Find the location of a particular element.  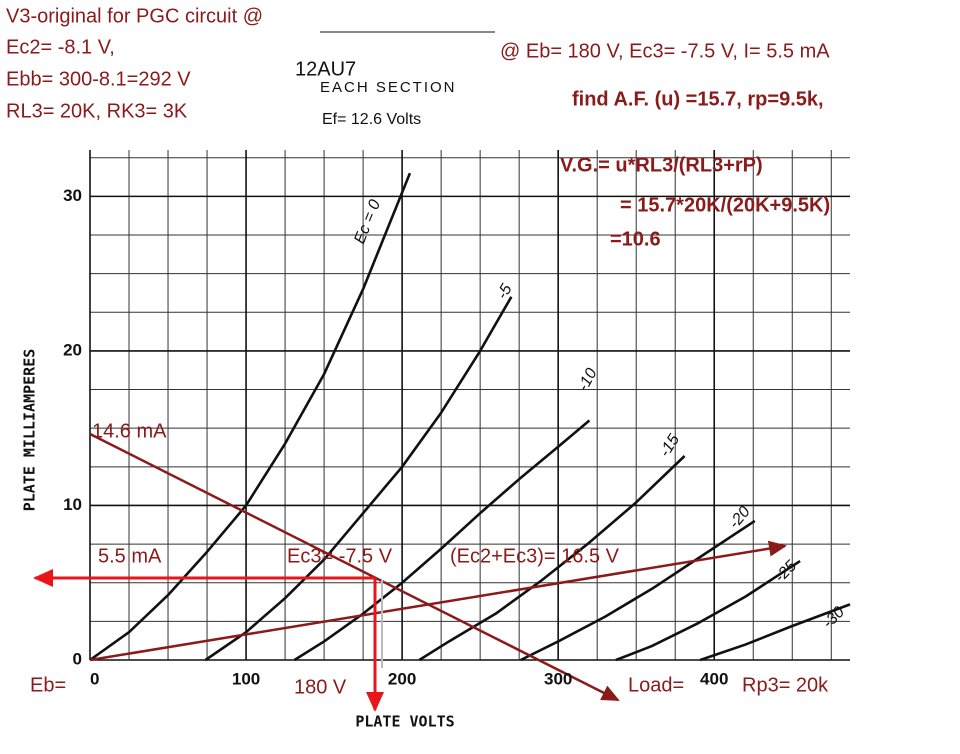

y-tick-label: 30 is located at coordinates (72, 195).